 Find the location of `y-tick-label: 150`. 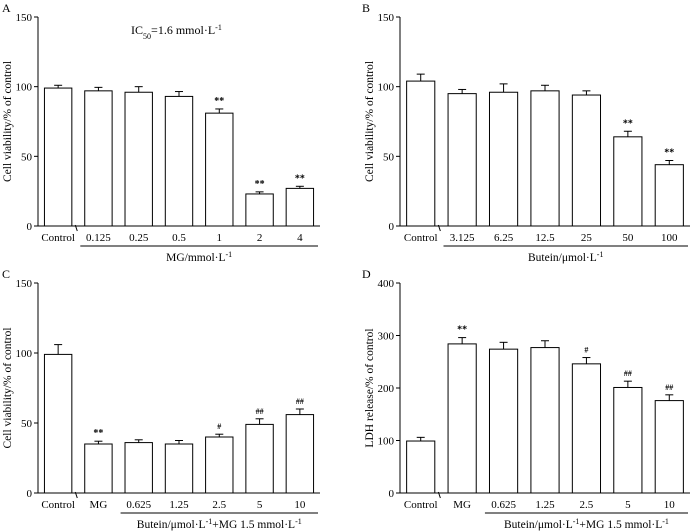

y-tick-label: 150 is located at coordinates (386, 18).